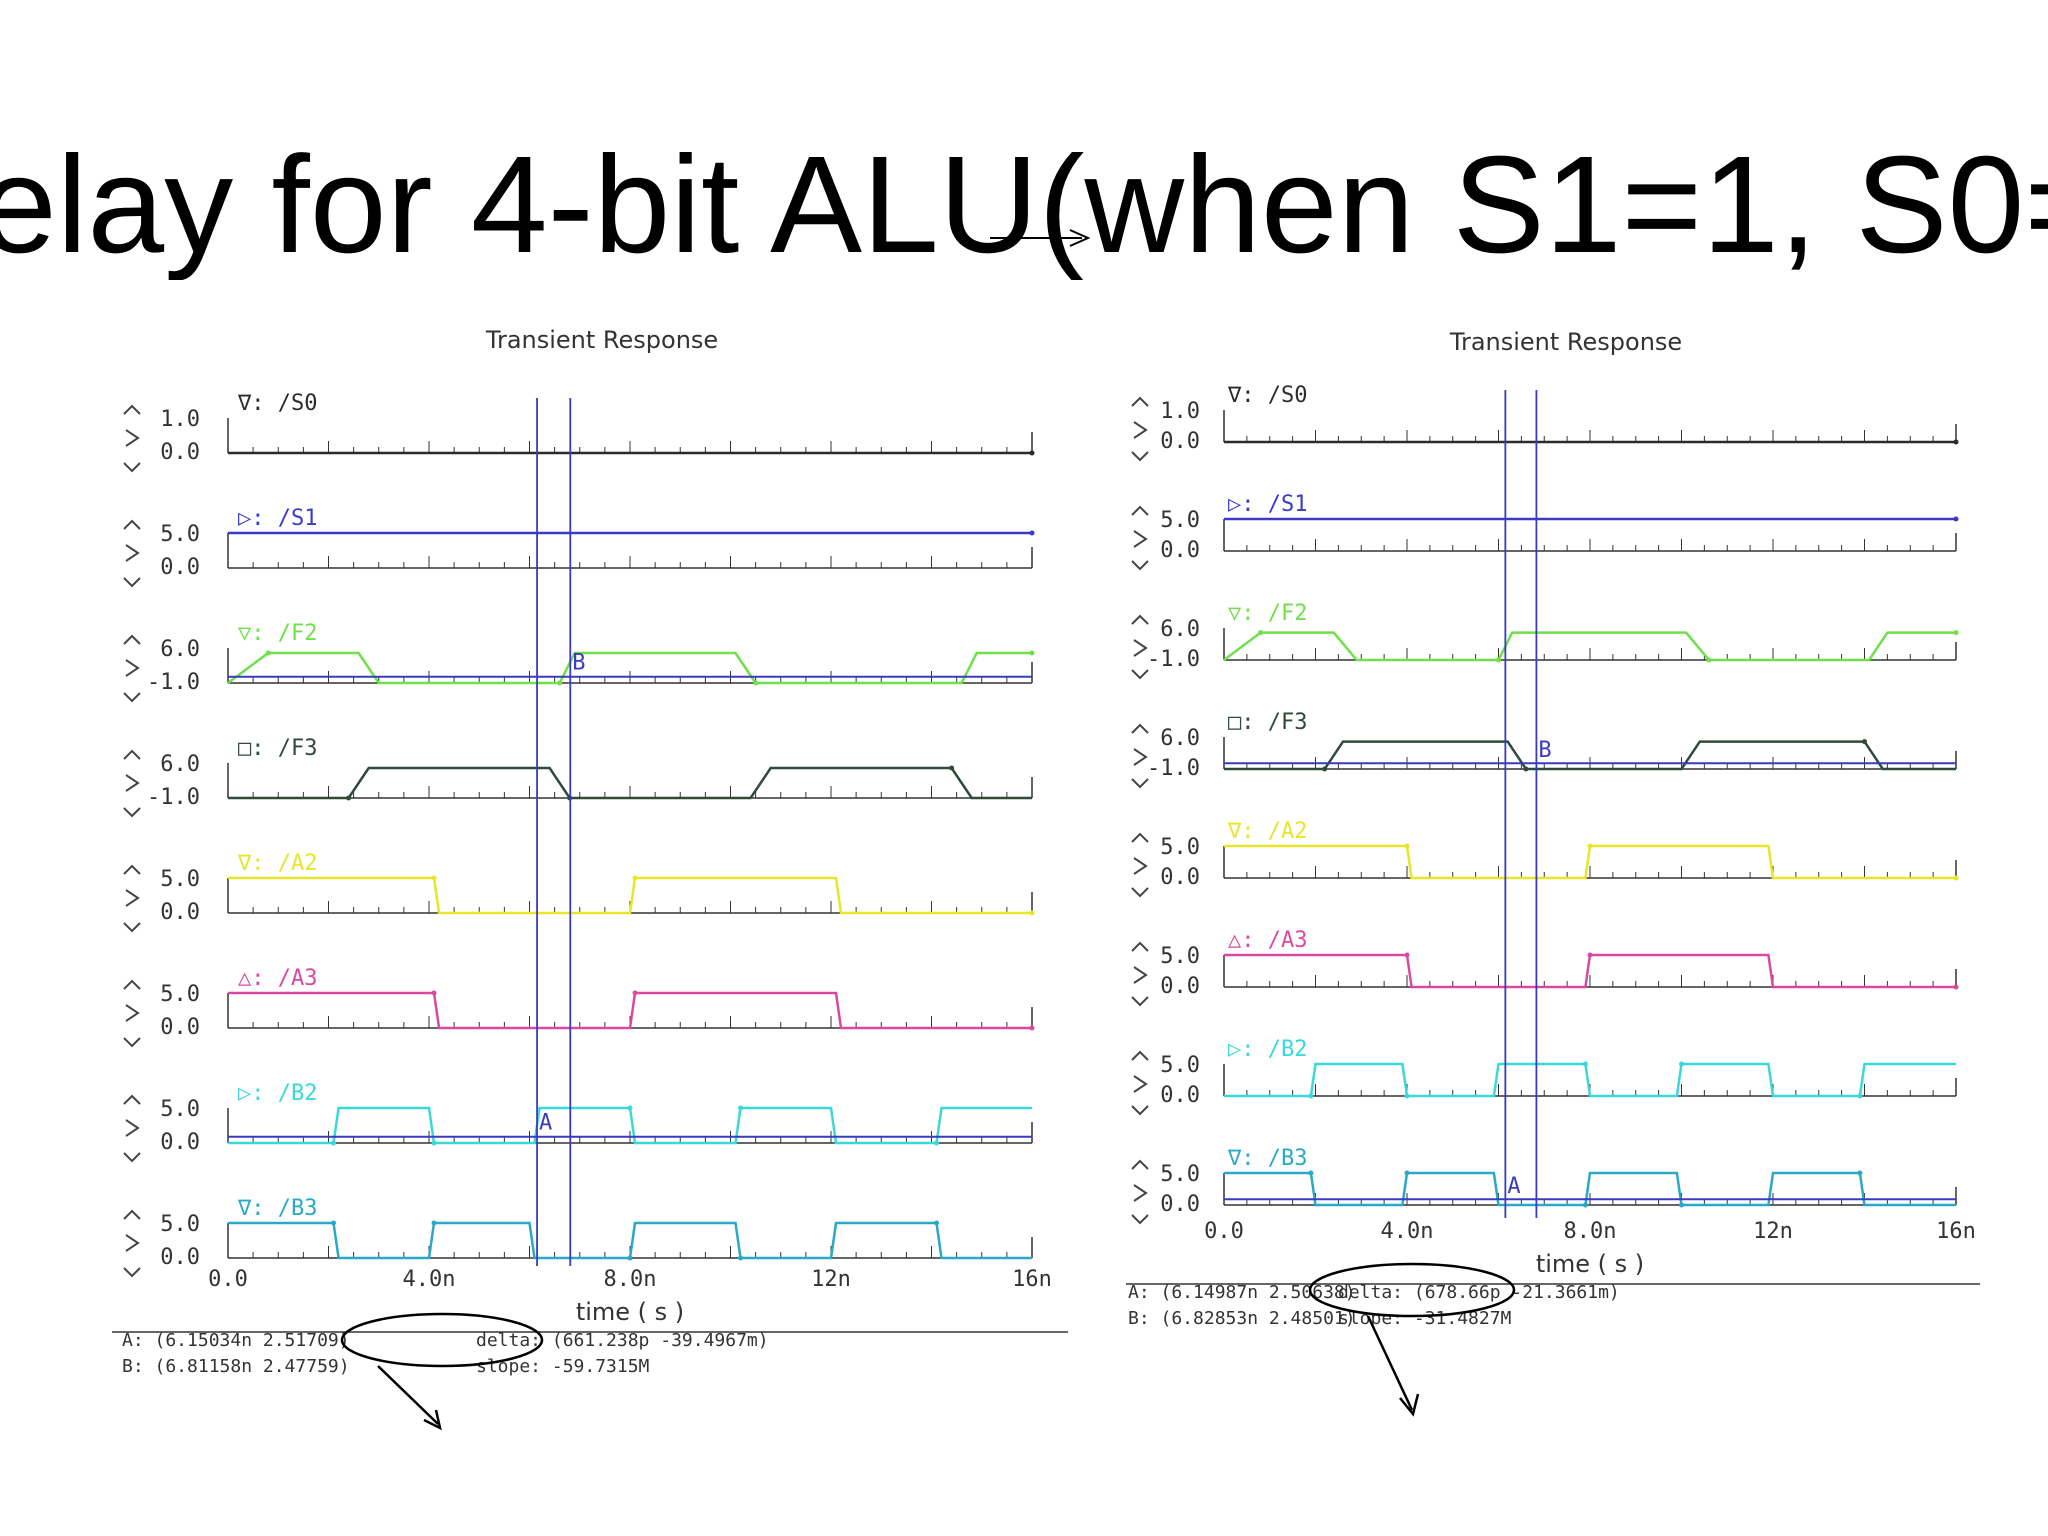 The height and width of the screenshot is (1536, 2048). Describe the element at coordinates (277, 1093) in the screenshot. I see `signal-label: ▷: /B2` at that location.